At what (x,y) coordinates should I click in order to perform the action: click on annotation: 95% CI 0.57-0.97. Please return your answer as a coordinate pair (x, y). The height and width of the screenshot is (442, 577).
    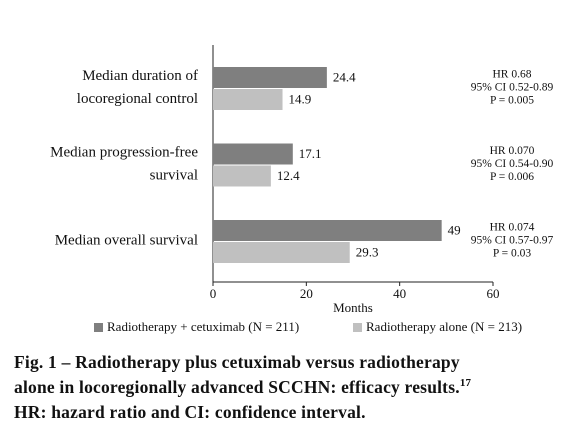
    Looking at the image, I should click on (512, 241).